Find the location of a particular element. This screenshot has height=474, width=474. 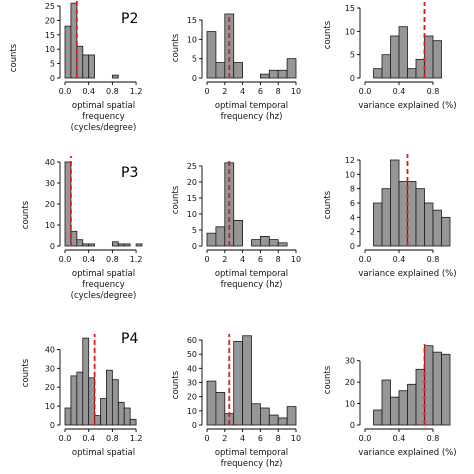

x-tick-label: 1.2 is located at coordinates (136, 438).